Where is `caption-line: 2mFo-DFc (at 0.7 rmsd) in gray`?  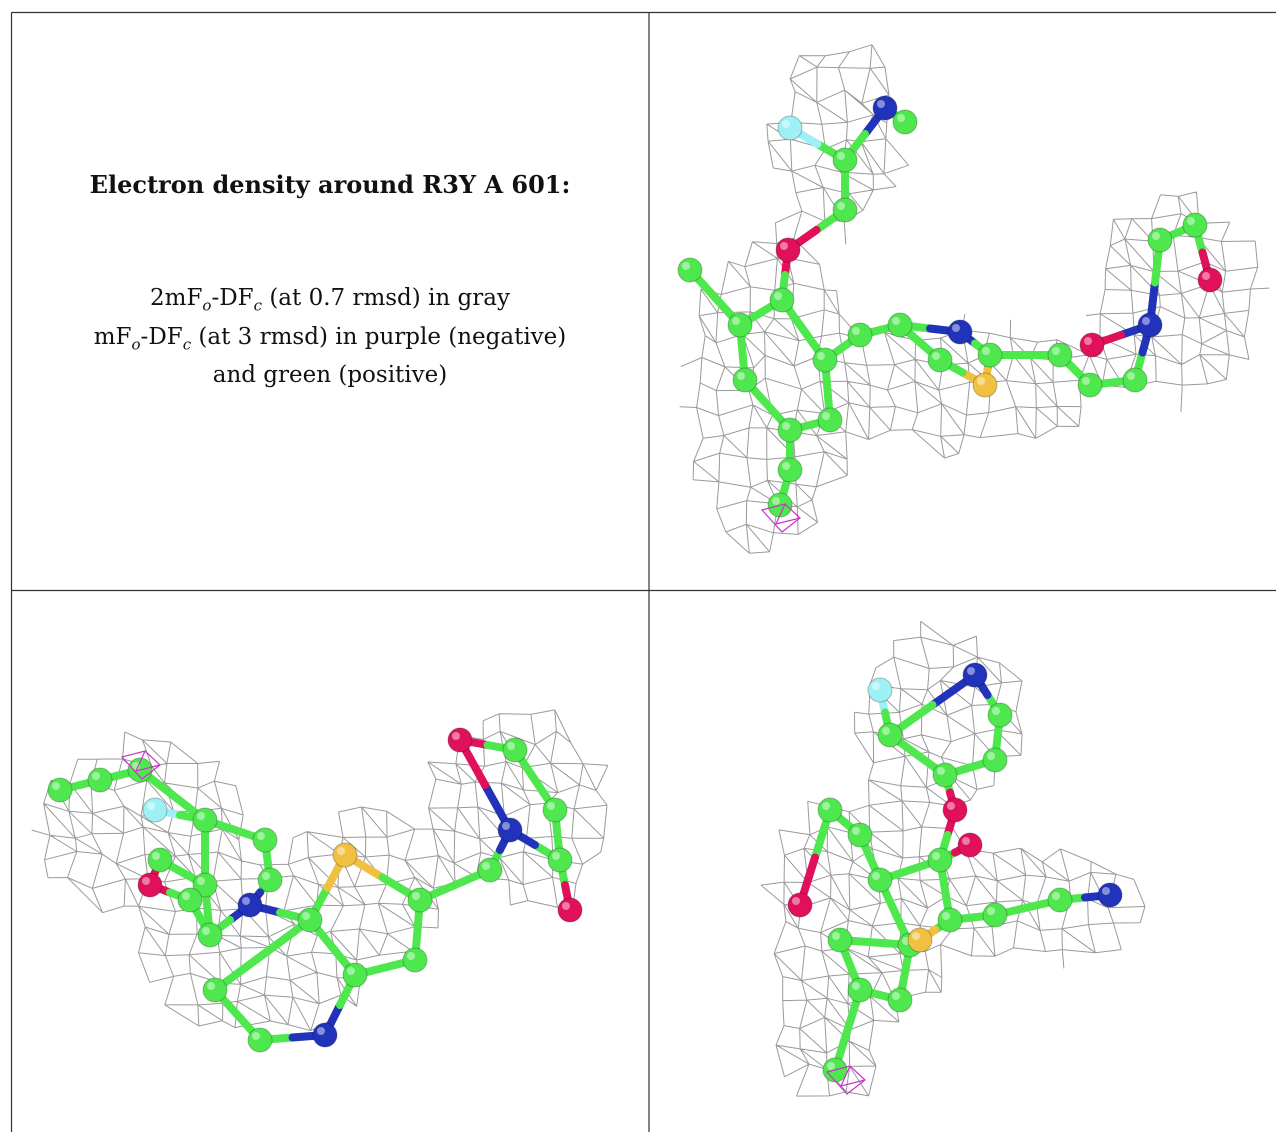
caption-line: 2mFo-DFc (at 0.7 rmsd) in gray is located at coordinates (330, 300).